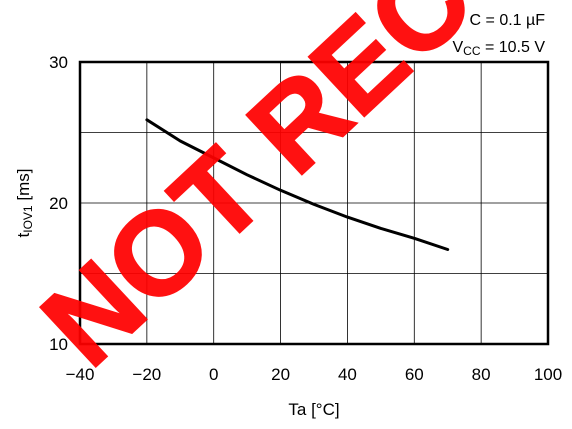  I want to click on condition-supply-voltage: VCC = 10.5 V, so click(498, 48).